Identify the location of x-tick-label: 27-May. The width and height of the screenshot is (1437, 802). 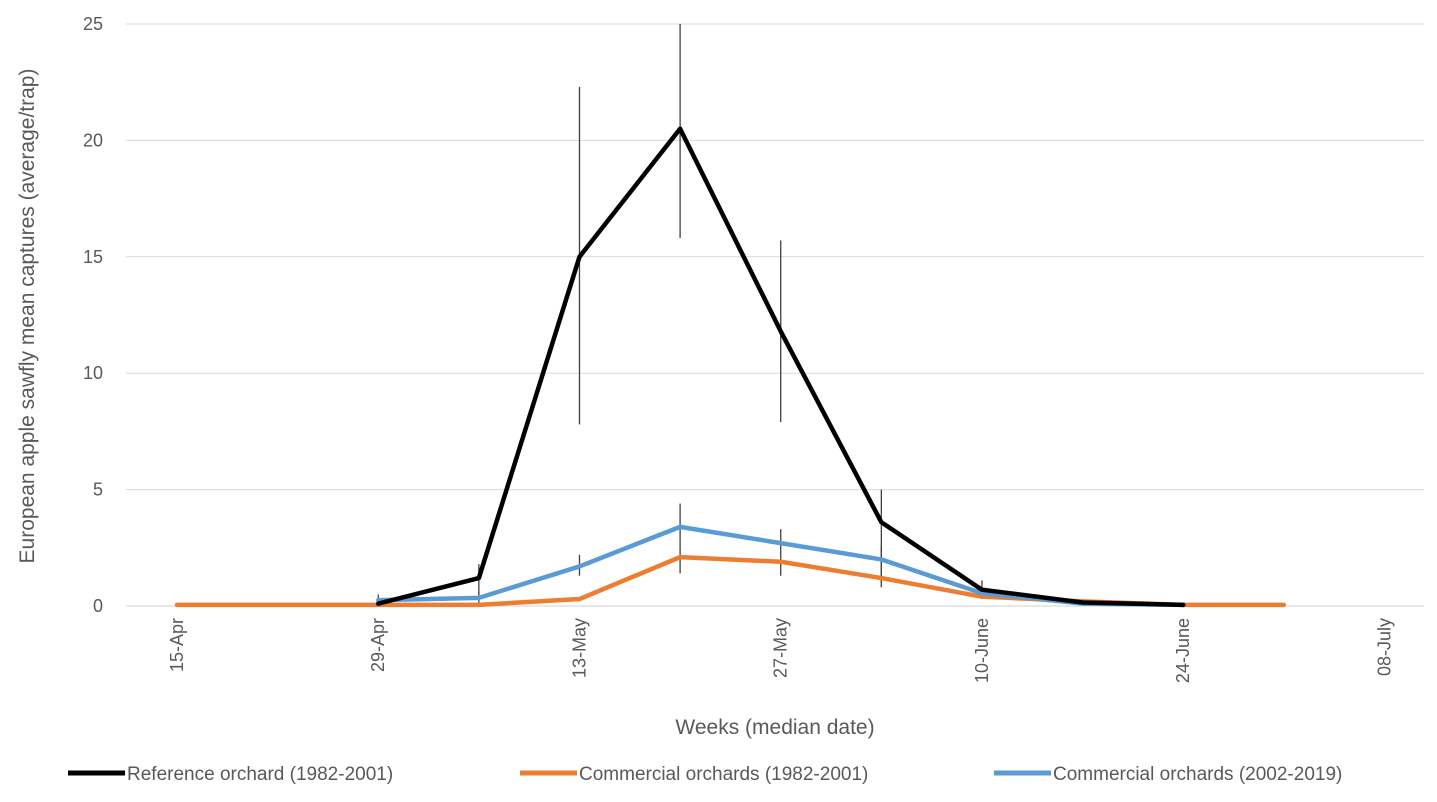
(781, 648).